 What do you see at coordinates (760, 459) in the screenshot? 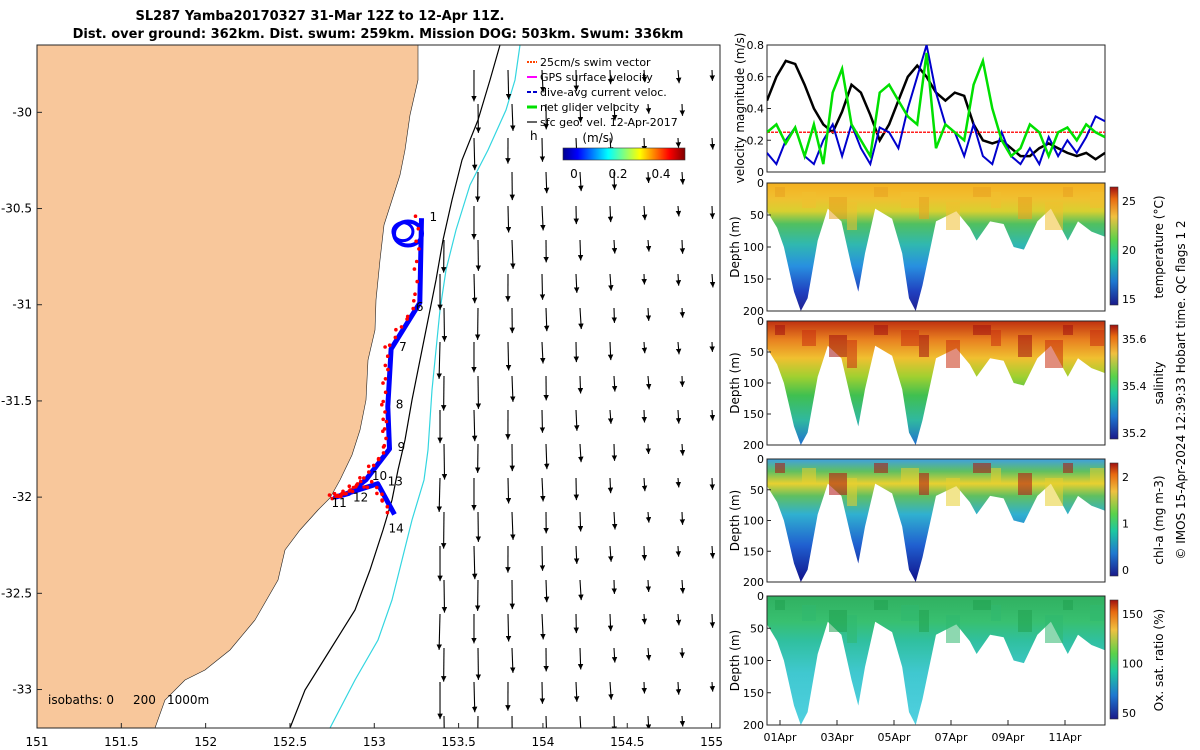
I see `section-ytick-label: 0` at bounding box center [760, 459].